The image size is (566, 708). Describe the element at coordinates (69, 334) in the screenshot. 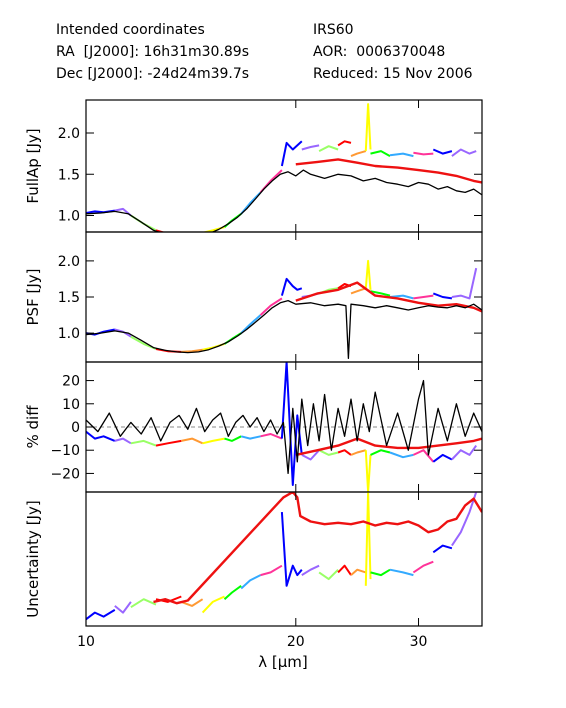

I see `y-tick-label: 1.0` at that location.